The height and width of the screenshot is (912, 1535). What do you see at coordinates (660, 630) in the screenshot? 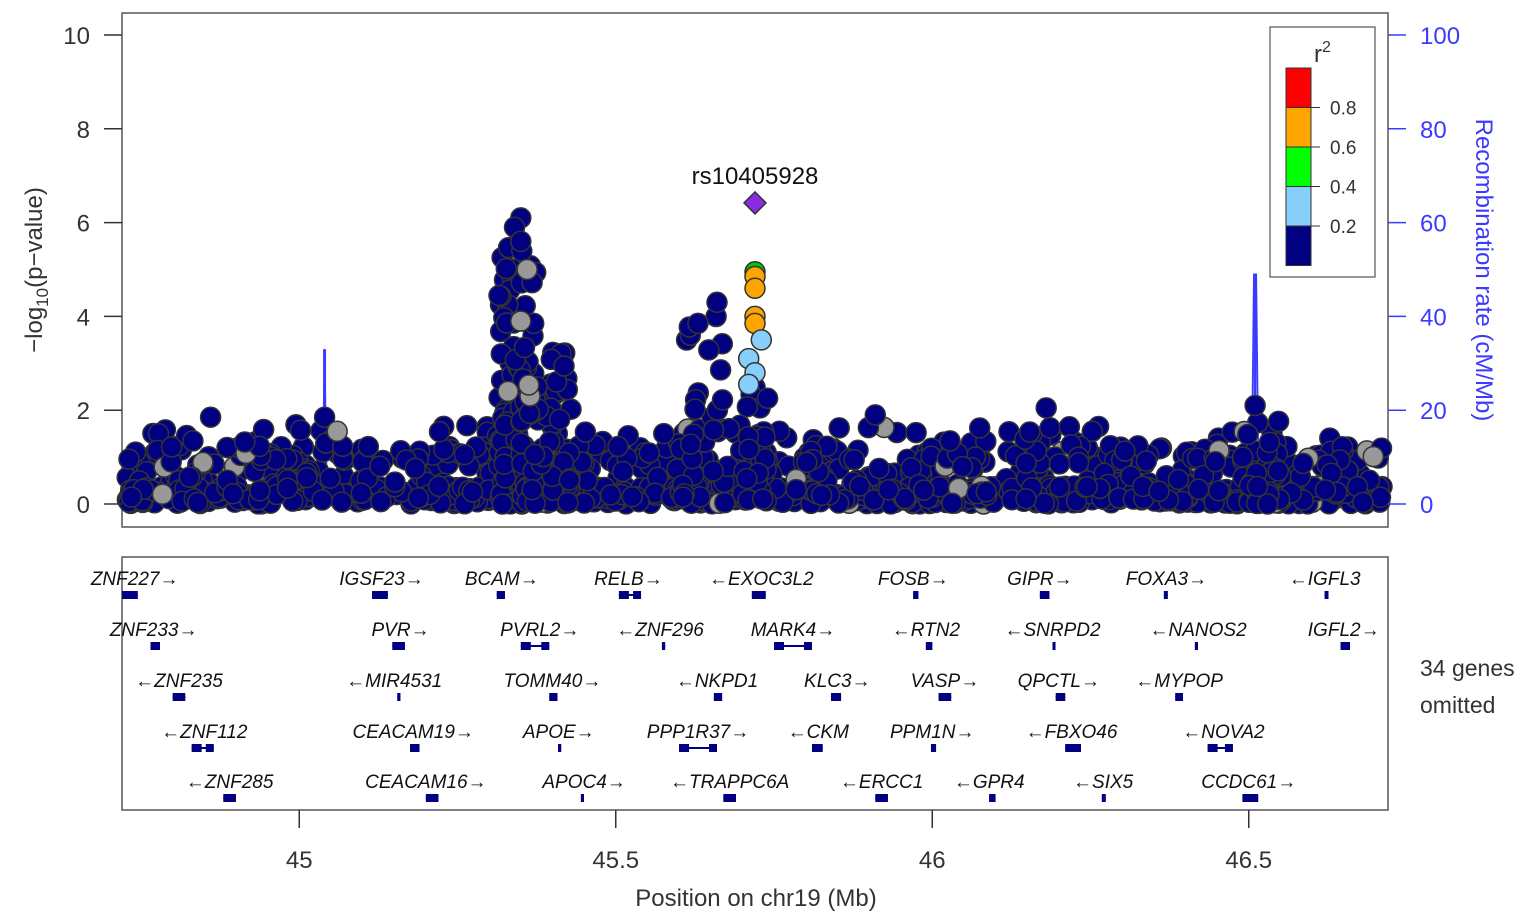
I see `gene-label: ←ZNF296` at bounding box center [660, 630].